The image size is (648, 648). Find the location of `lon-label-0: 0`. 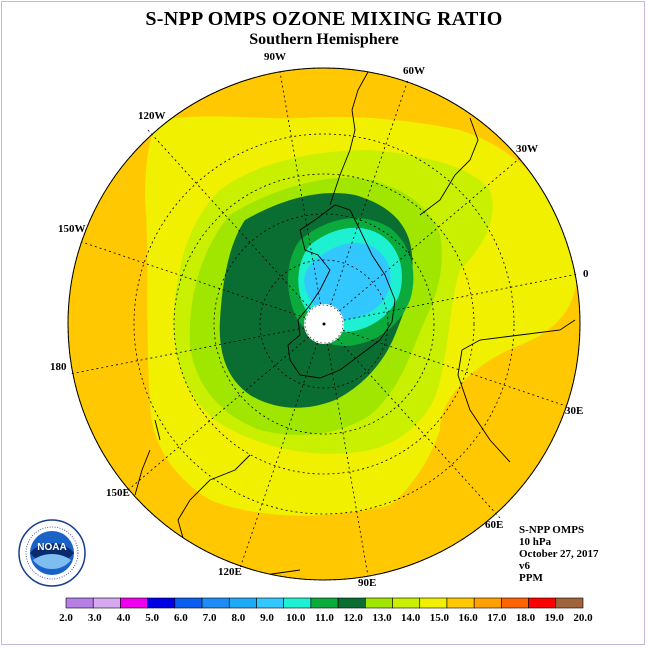

lon-label-0: 0 is located at coordinates (586, 274).